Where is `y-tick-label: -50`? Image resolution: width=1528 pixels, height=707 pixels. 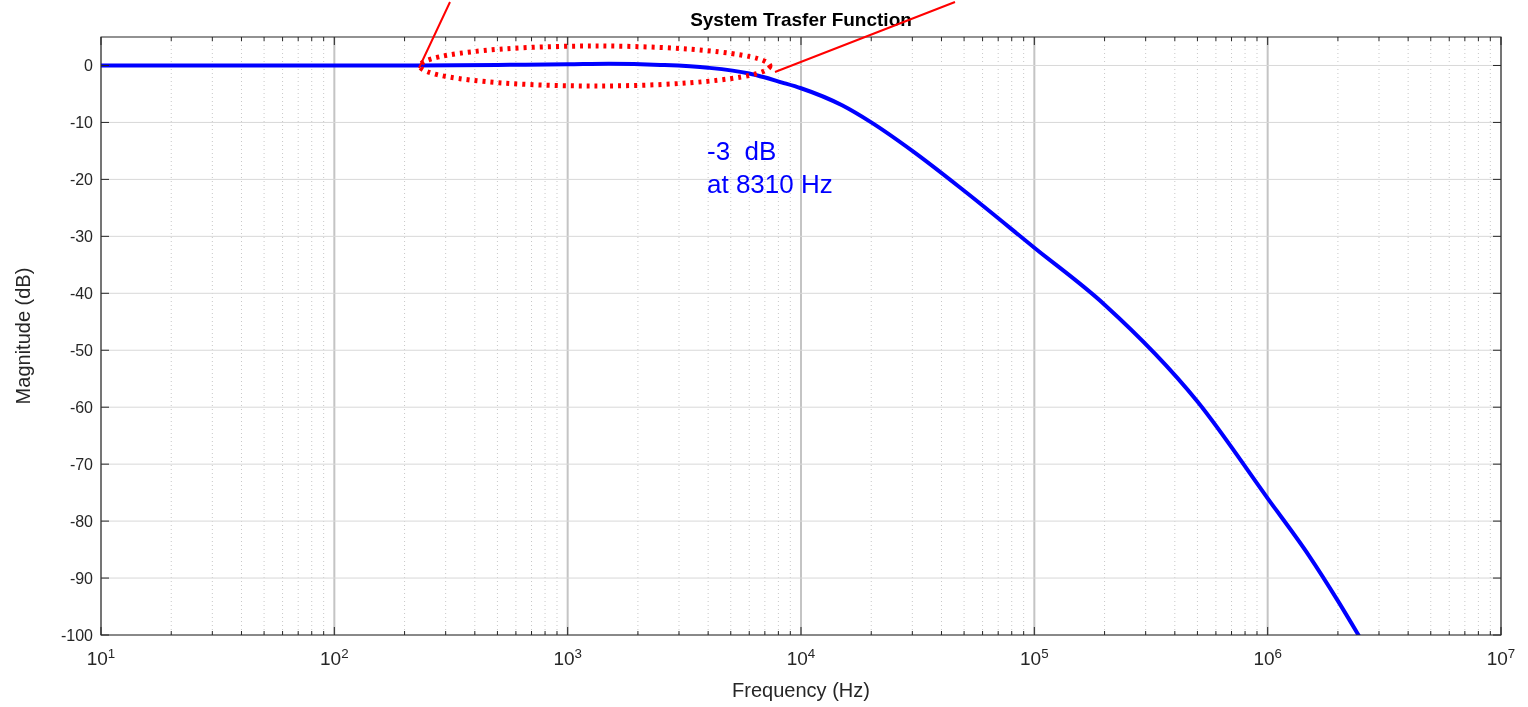 y-tick-label: -50 is located at coordinates (81, 350).